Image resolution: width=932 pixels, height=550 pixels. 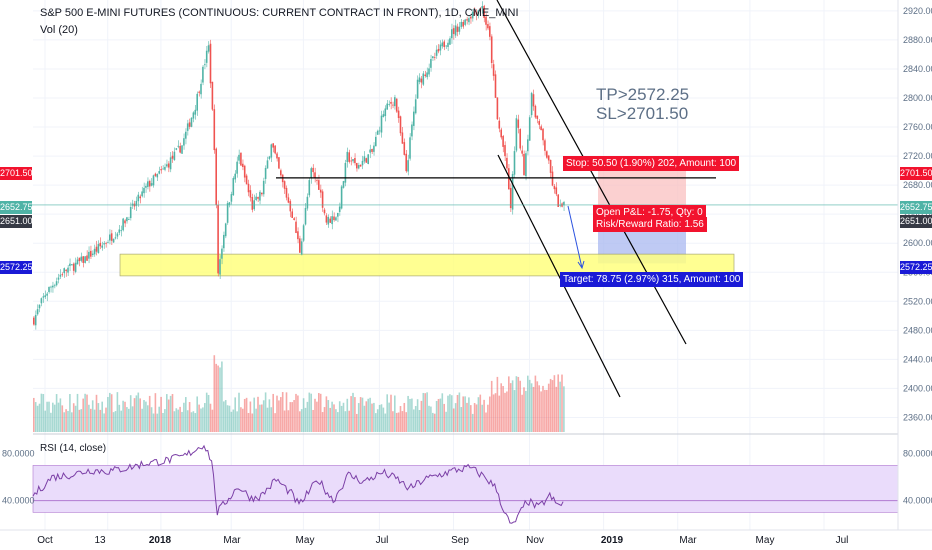 What do you see at coordinates (917, 69) in the screenshot?
I see `y-tick-label: 2840.00` at bounding box center [917, 69].